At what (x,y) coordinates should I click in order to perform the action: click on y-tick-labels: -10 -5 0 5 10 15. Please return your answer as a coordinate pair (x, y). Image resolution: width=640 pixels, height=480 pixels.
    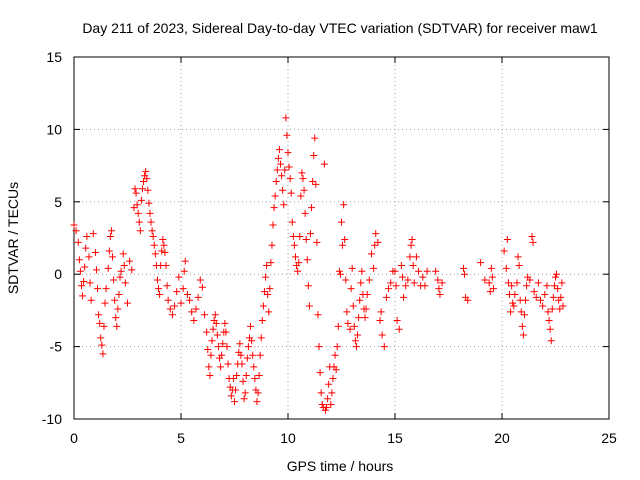
    Looking at the image, I should click on (52, 238).